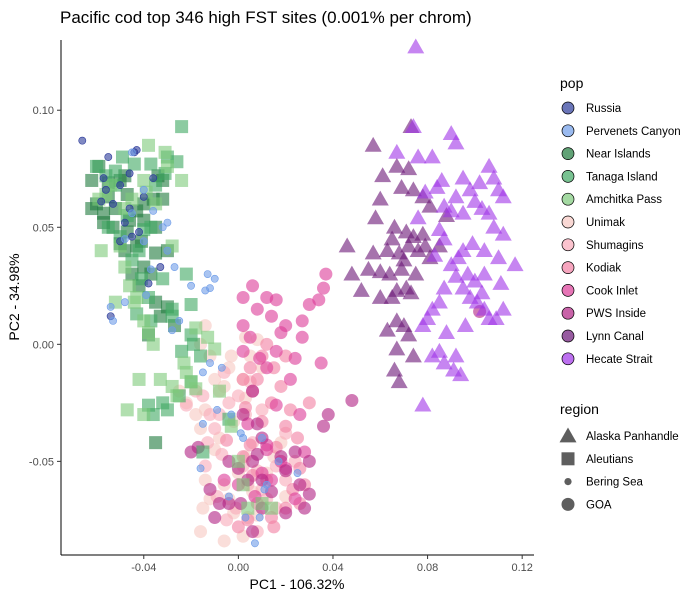 Image resolution: width=700 pixels, height=600 pixels. Describe the element at coordinates (572, 83) in the screenshot. I see `legend-title-pop: pop` at that location.